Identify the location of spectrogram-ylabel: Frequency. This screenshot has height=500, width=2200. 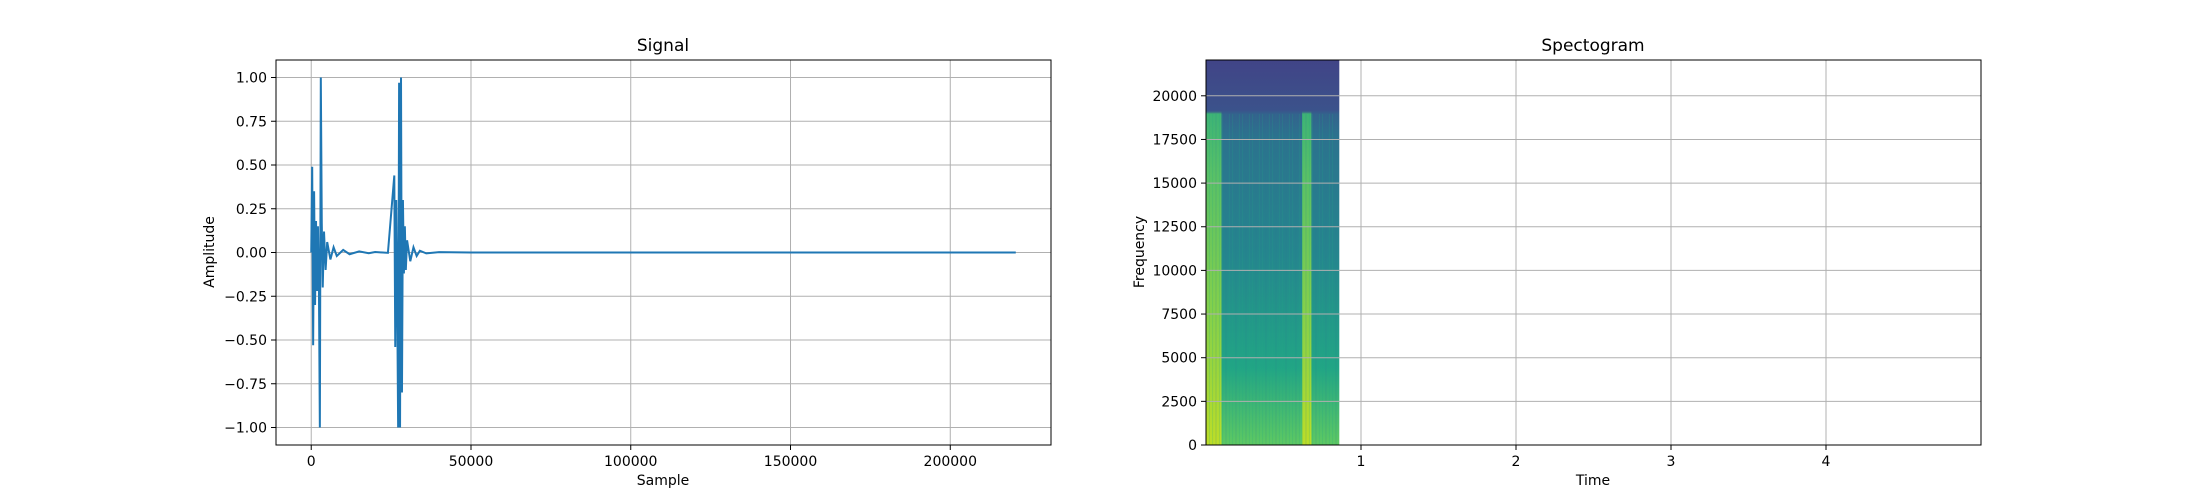
(1140, 252).